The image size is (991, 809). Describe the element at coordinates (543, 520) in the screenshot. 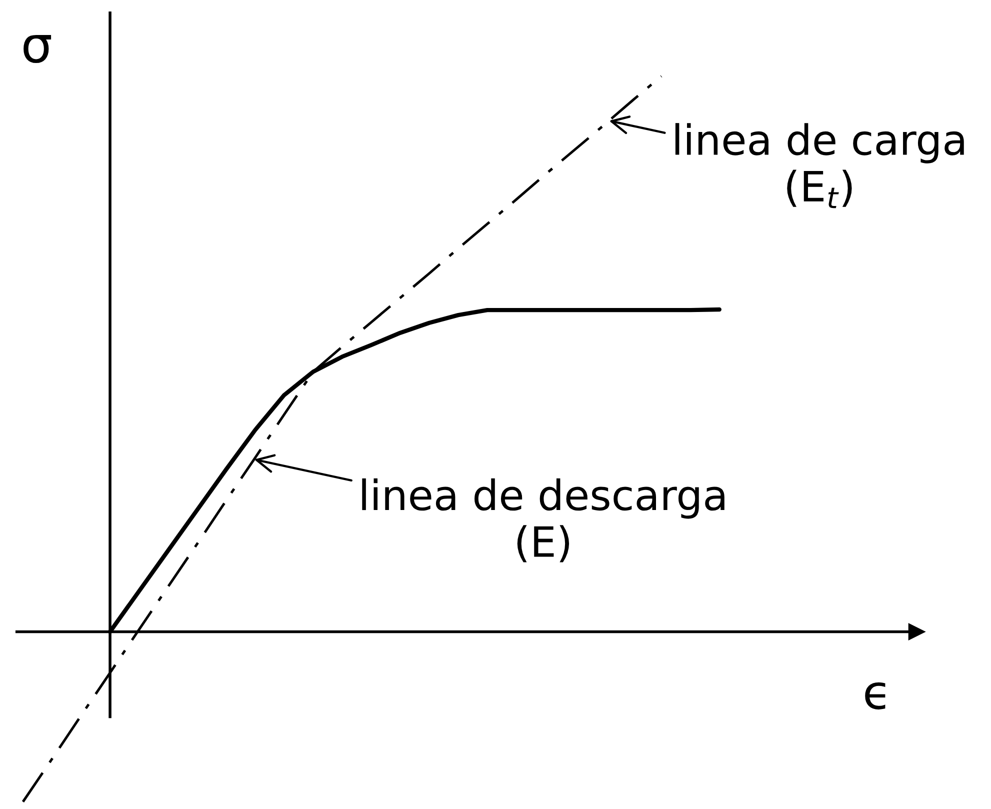

I see `annotation: linea de descarga (E)` at that location.